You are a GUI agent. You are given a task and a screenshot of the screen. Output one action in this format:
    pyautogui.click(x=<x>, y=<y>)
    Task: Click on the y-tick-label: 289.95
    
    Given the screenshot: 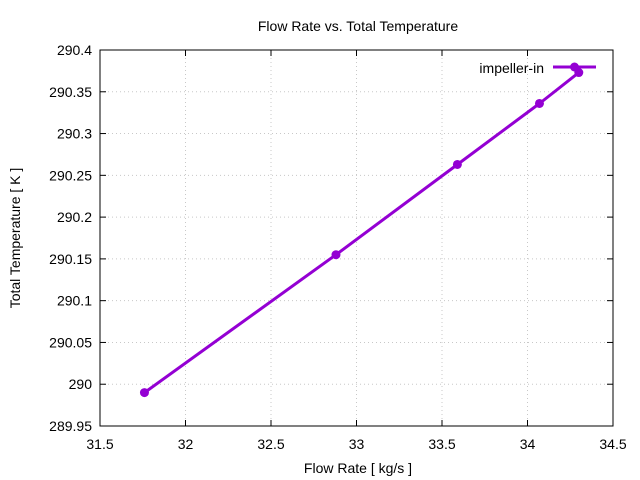 What is the action you would take?
    pyautogui.click(x=70, y=426)
    